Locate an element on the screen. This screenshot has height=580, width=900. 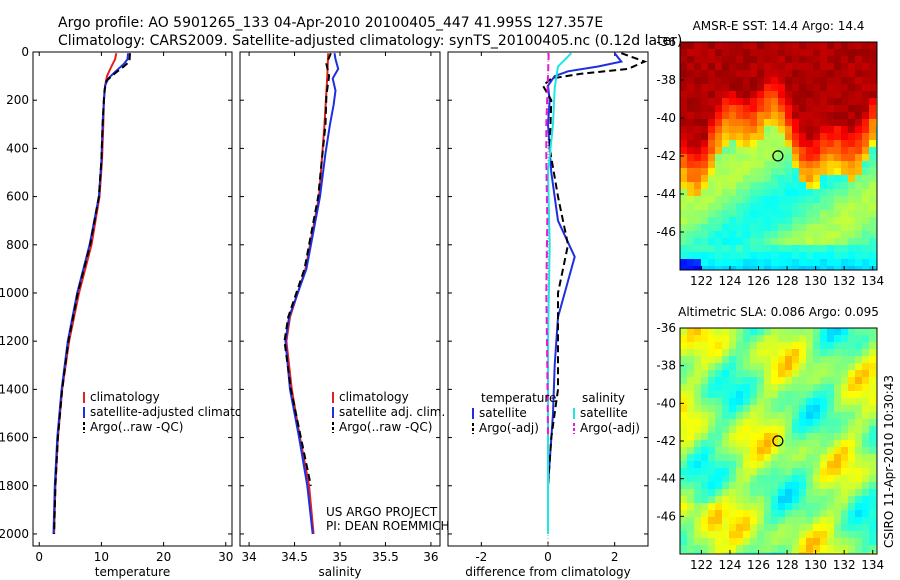
x-tick-label: 126 is located at coordinates (758, 281).